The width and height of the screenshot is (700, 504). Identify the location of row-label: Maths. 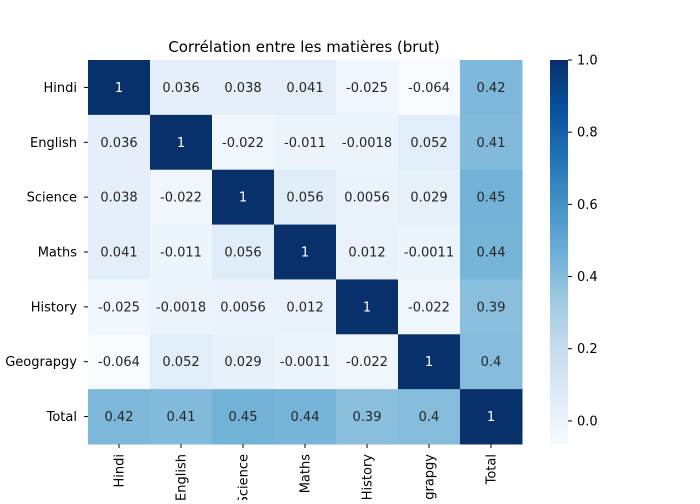
(58, 253).